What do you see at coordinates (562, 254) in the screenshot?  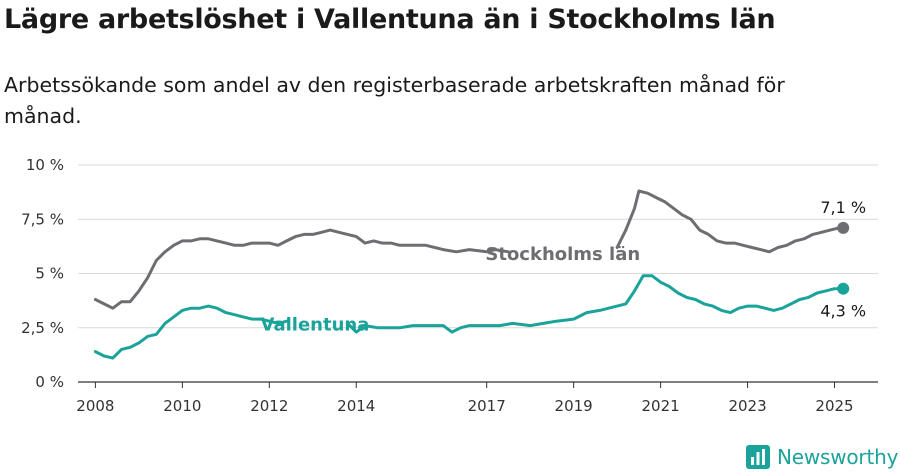 I see `series-name-label: Stockholms län` at bounding box center [562, 254].